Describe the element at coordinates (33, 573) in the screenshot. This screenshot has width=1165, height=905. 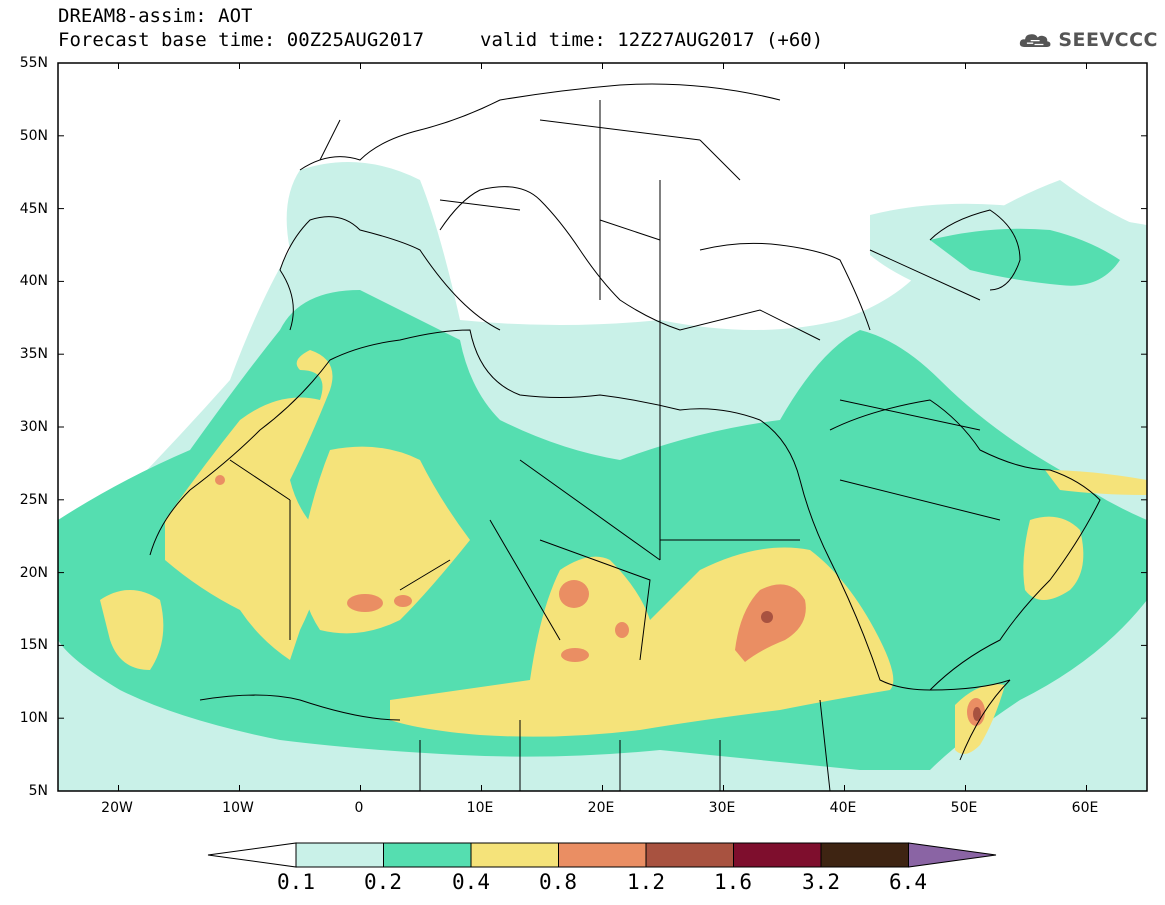
I see `lat-label: 20N` at that location.